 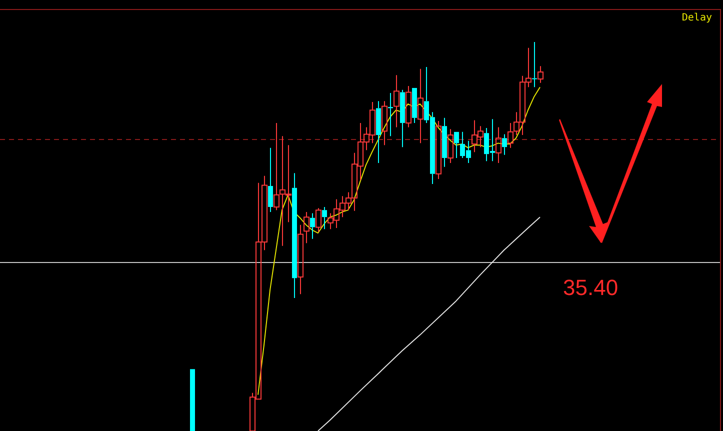 I want to click on annotation: 35.40, so click(x=590, y=287).